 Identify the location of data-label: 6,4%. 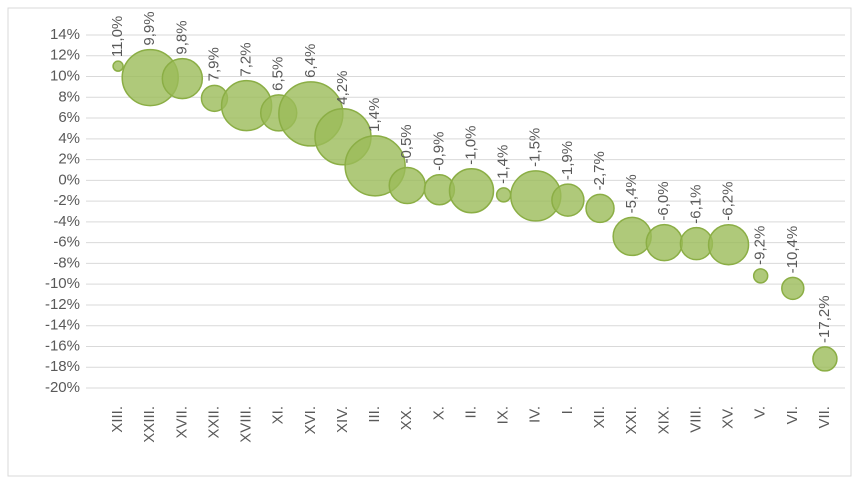
(310, 61).